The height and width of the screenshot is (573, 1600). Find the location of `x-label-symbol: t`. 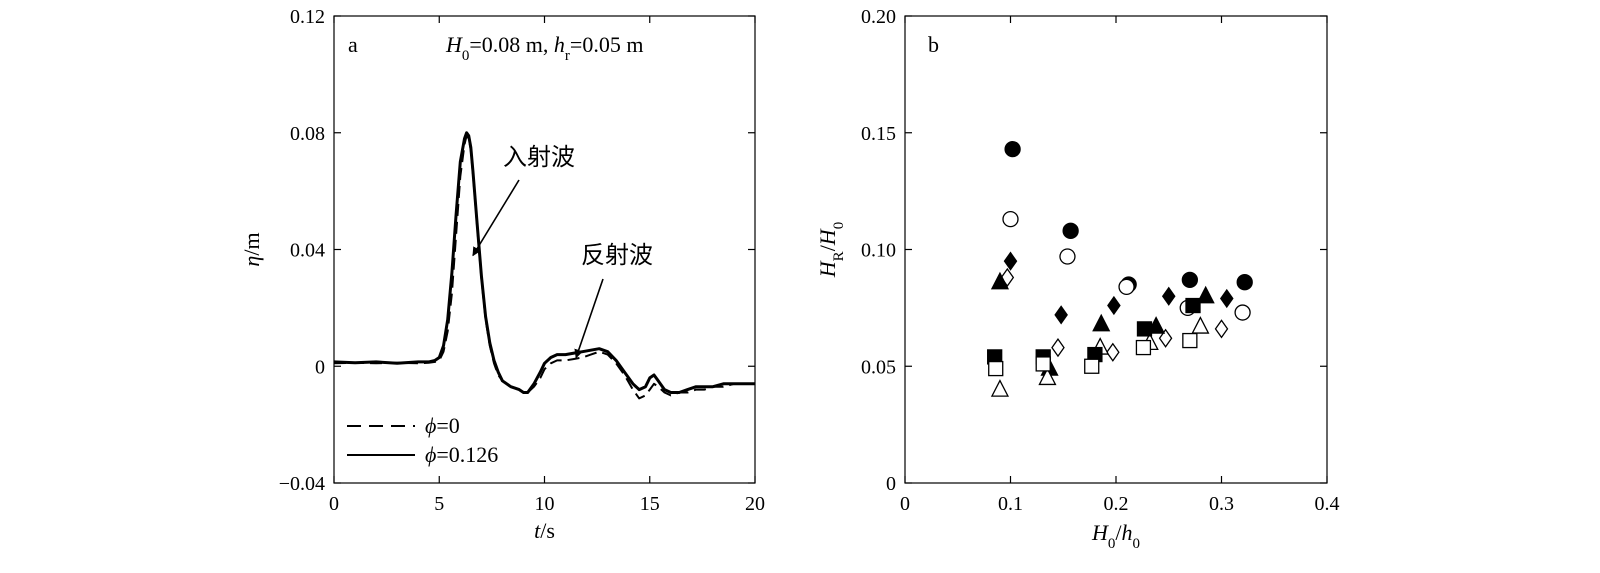

x-label-symbol: t is located at coordinates (537, 530).